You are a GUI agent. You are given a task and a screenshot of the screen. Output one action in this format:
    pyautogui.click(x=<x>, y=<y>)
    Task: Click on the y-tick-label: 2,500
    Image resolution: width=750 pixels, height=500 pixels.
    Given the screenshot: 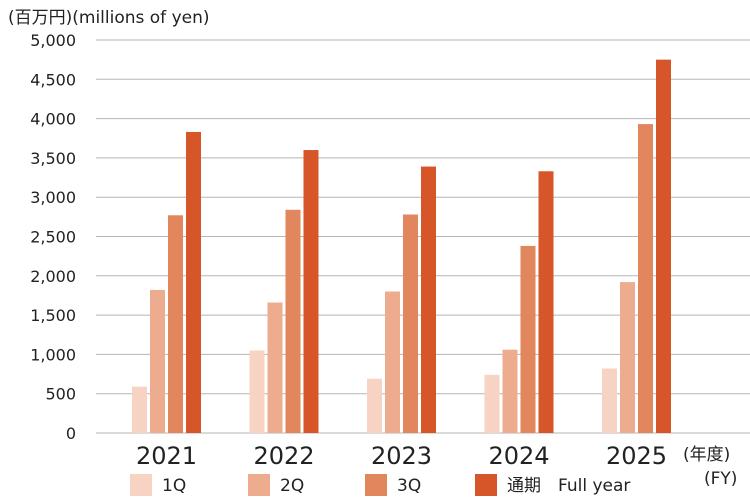 What is the action you would take?
    pyautogui.click(x=53, y=237)
    